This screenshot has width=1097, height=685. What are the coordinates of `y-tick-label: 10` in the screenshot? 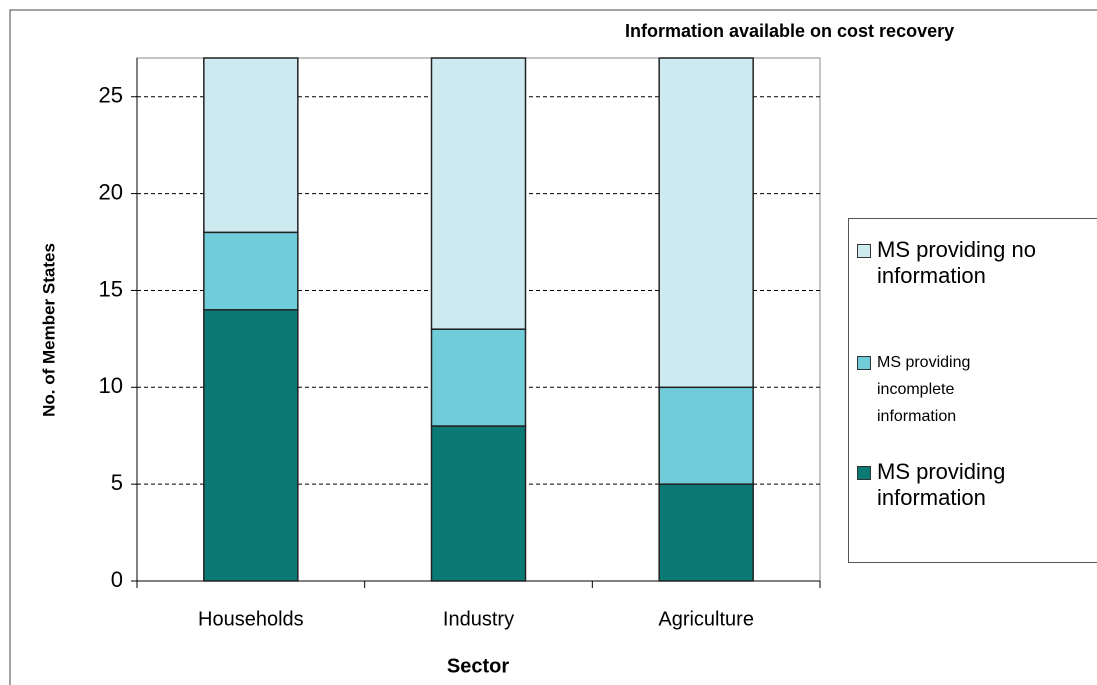 It's located at (111, 385).